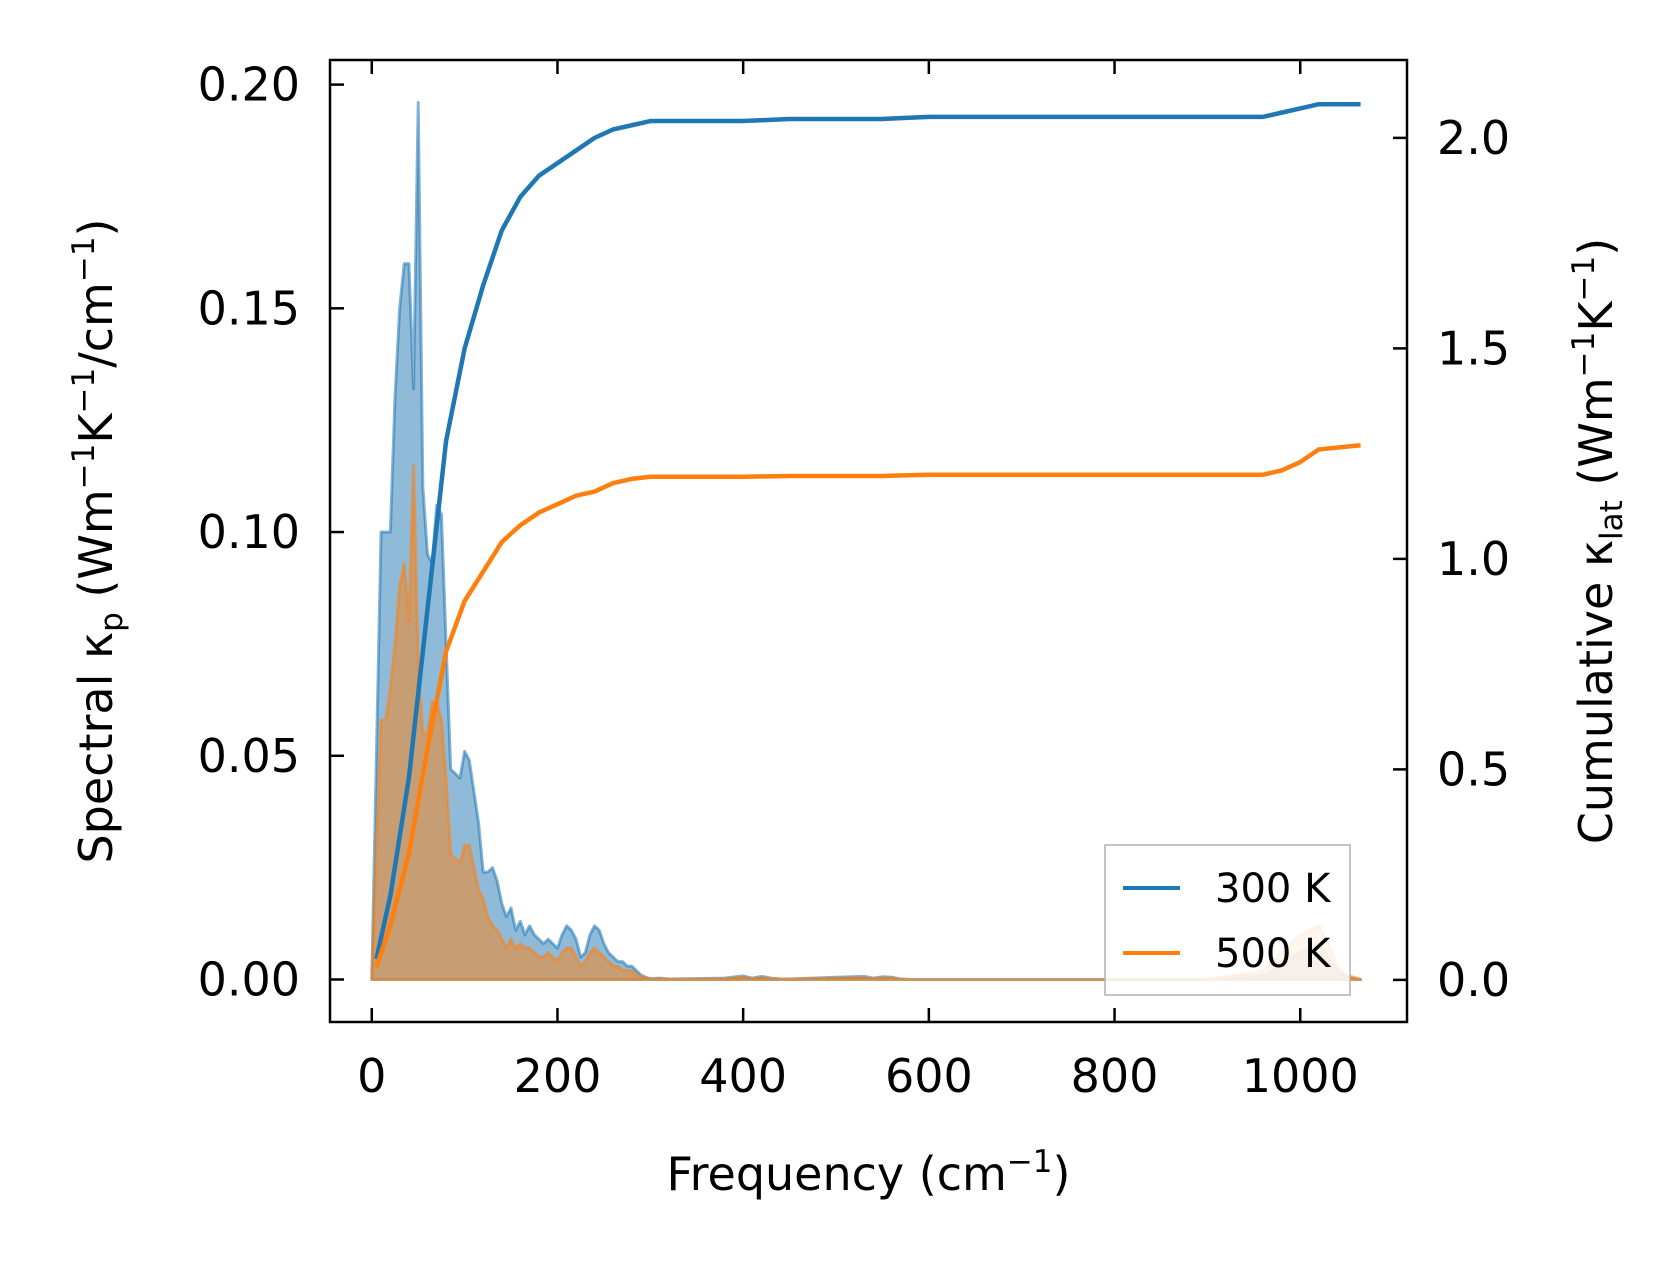 Image resolution: width=1679 pixels, height=1264 pixels. What do you see at coordinates (249, 979) in the screenshot?
I see `y-left-tick-label: 0.00` at bounding box center [249, 979].